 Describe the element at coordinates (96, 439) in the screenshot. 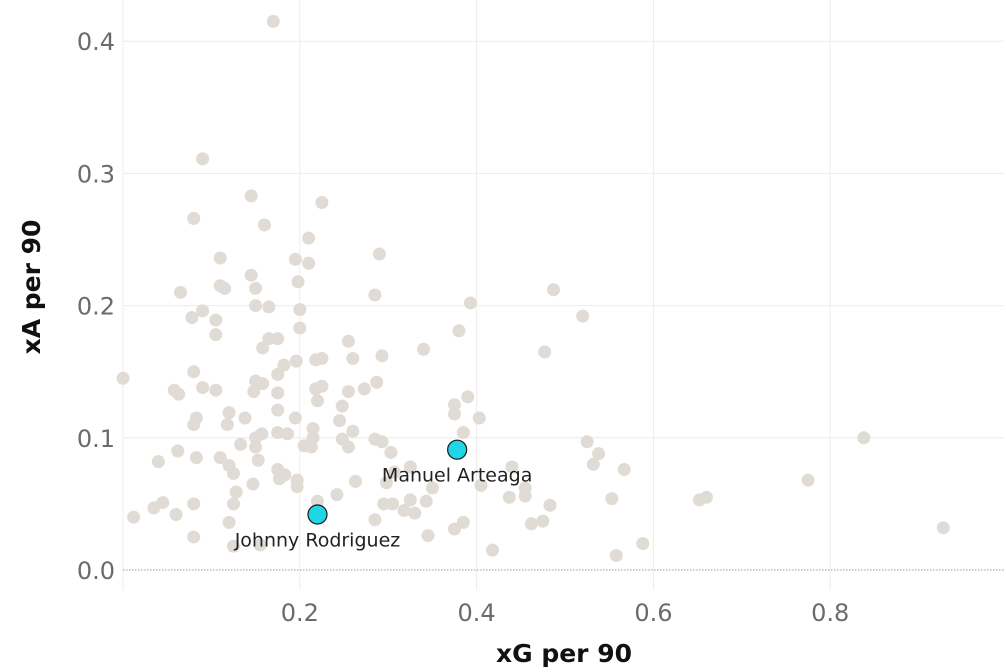

I see `y-tick-label: 0.1` at that location.